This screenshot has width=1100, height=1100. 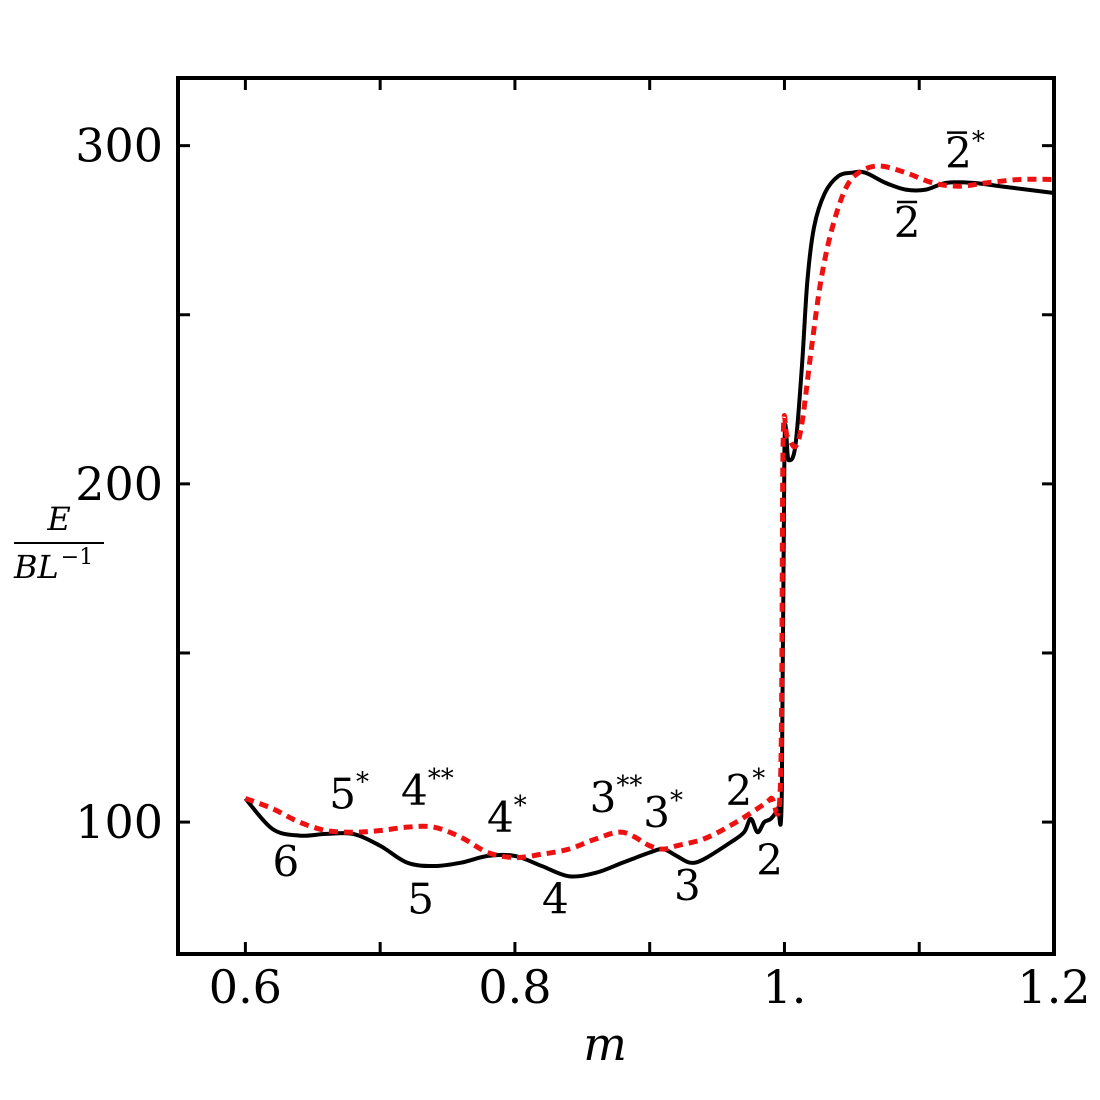 What do you see at coordinates (245, 987) in the screenshot?
I see `x-tick-label: 0.6` at bounding box center [245, 987].